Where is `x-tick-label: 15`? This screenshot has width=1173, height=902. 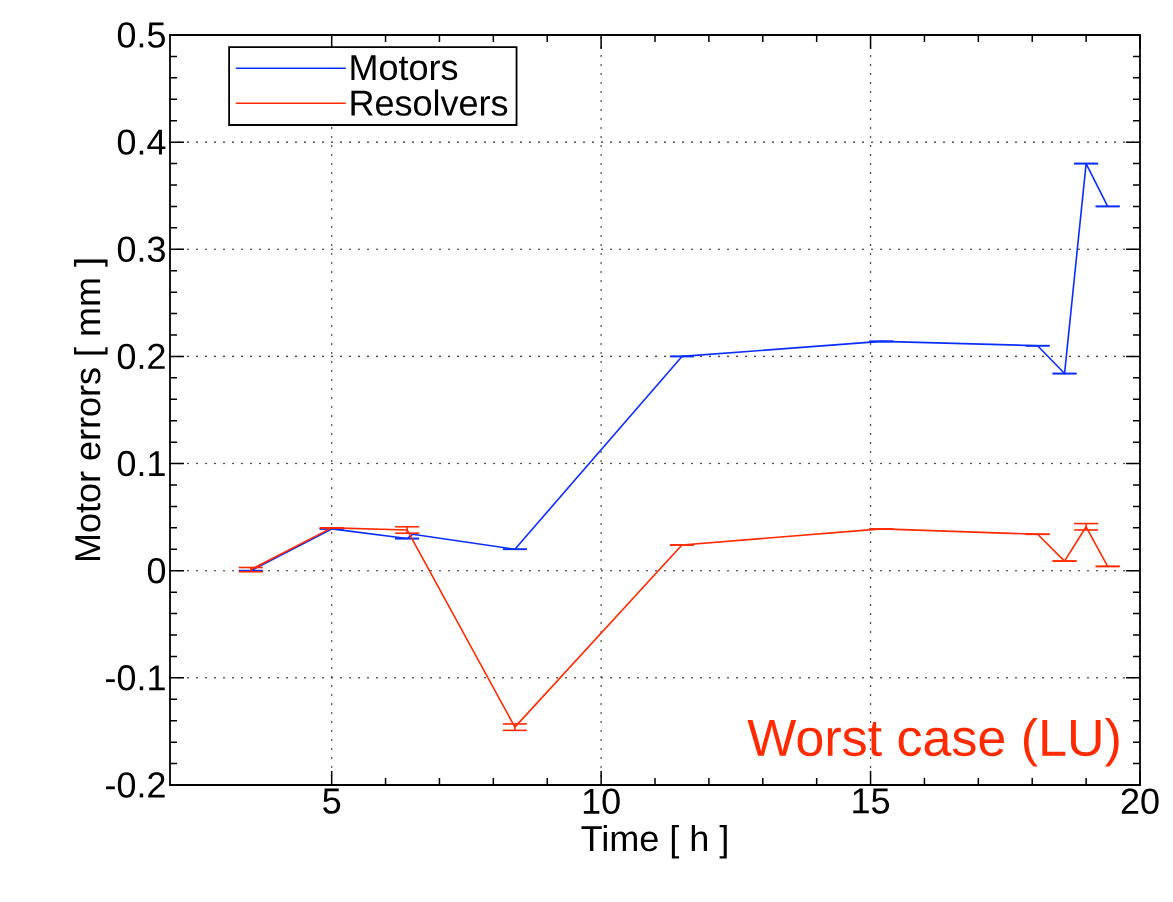 x-tick-label: 15 is located at coordinates (871, 801).